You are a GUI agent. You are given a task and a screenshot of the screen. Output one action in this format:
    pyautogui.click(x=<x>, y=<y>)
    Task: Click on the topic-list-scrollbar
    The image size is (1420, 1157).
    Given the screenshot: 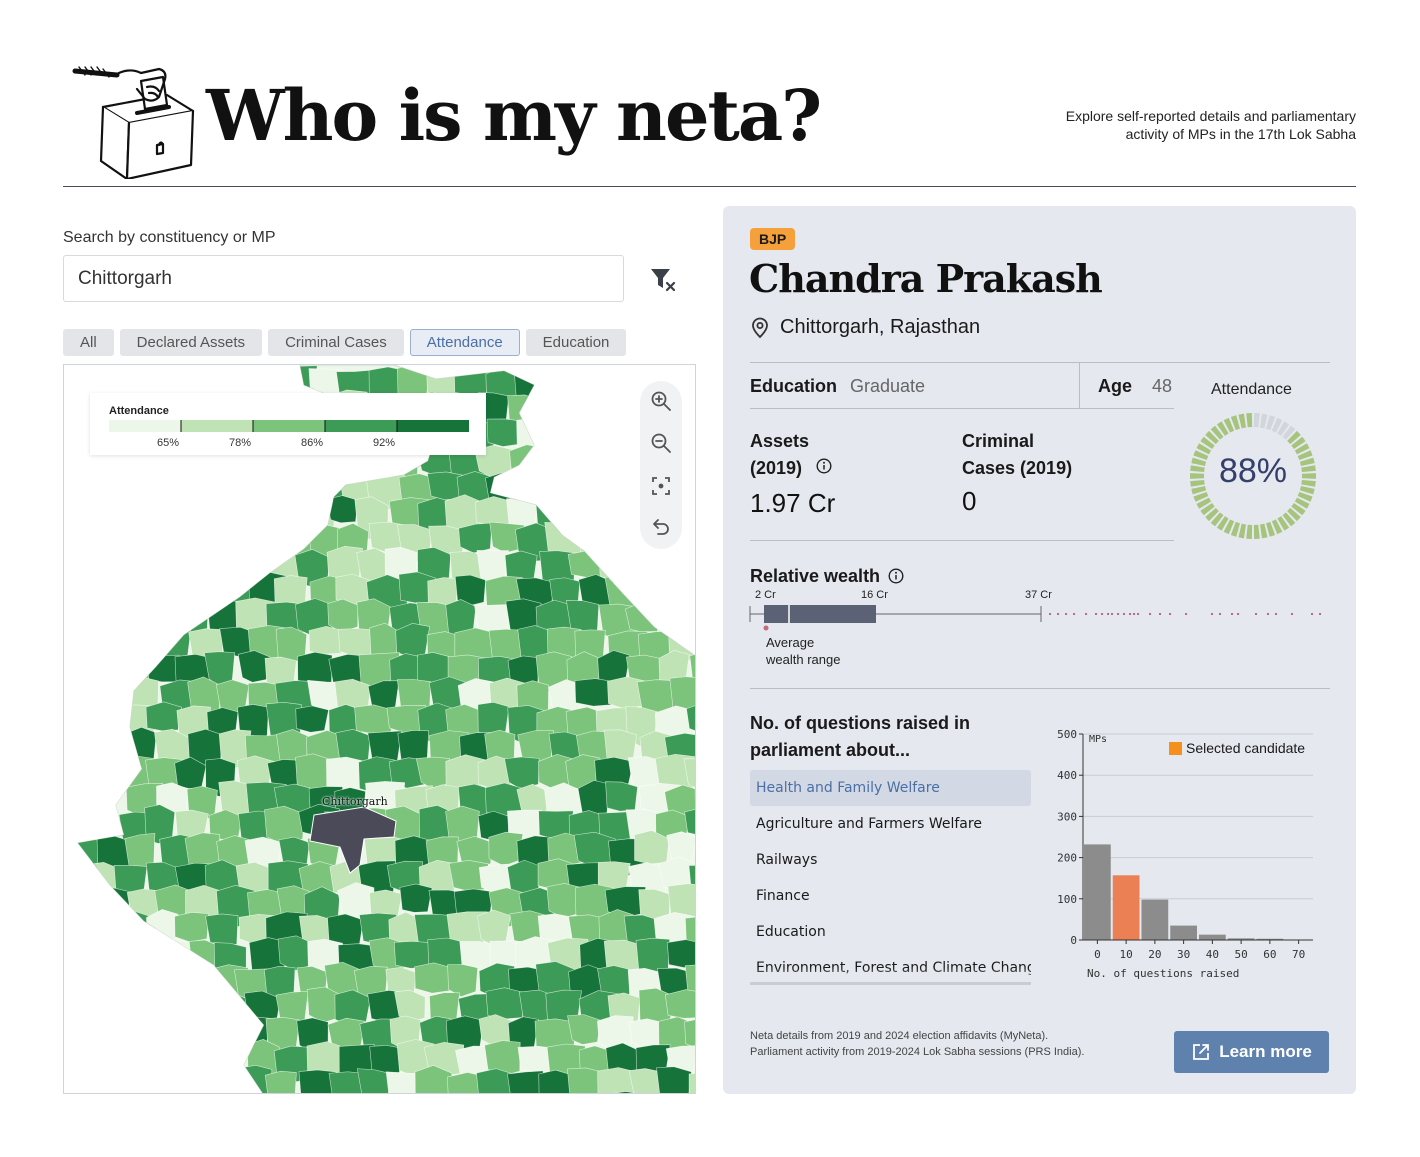 What is the action you would take?
    pyautogui.click(x=890, y=983)
    